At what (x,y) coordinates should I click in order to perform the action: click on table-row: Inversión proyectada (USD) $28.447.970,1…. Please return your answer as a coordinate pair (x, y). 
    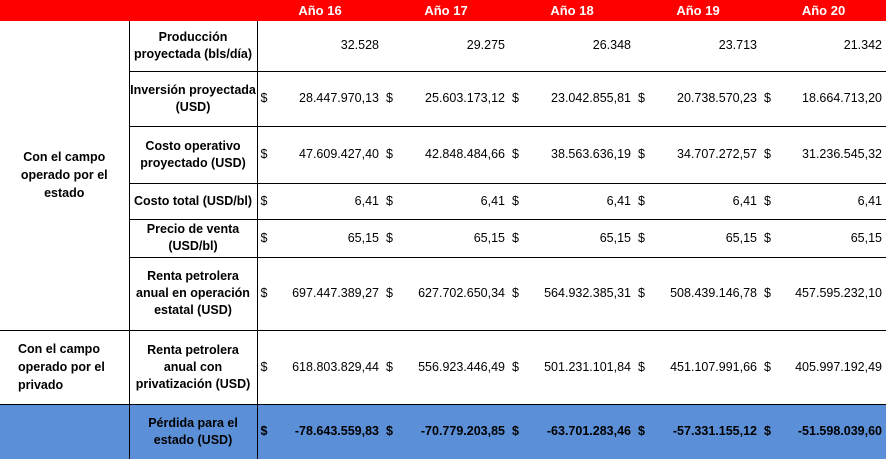
    Looking at the image, I should click on (443, 99).